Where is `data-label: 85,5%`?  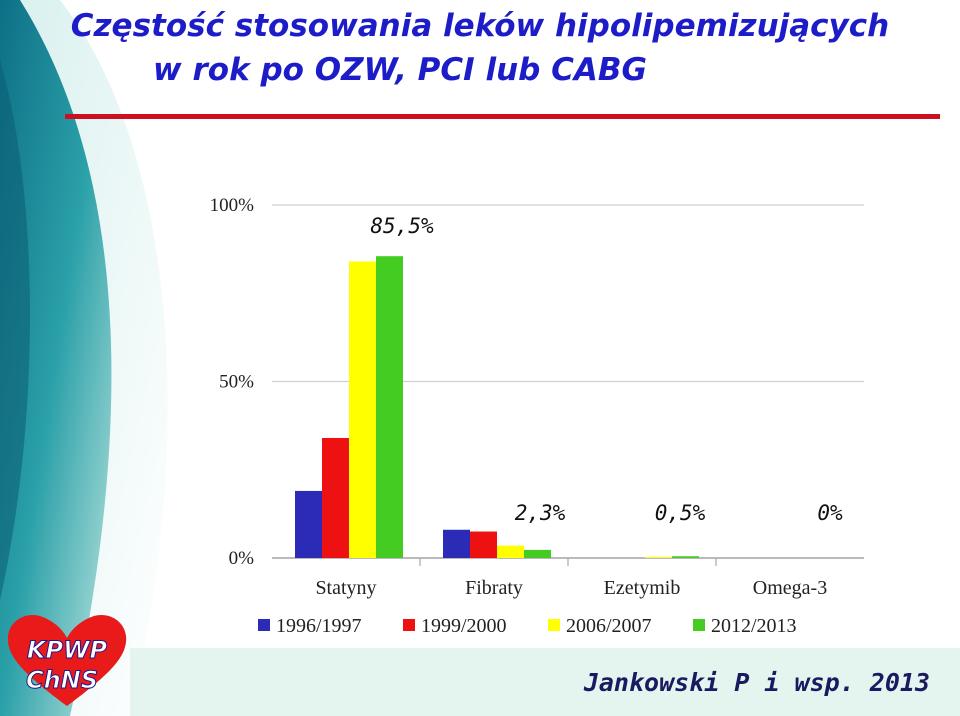 data-label: 85,5% is located at coordinates (402, 226).